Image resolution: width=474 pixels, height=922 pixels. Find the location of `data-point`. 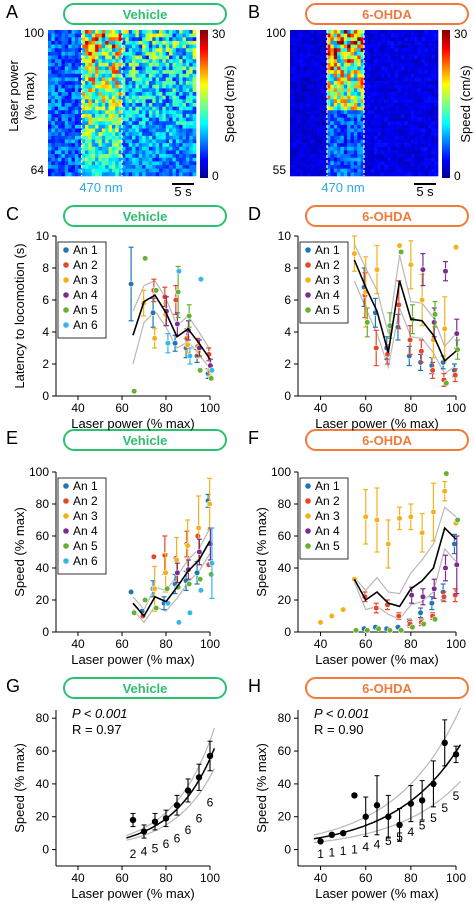

data-point is located at coordinates (378, 628).